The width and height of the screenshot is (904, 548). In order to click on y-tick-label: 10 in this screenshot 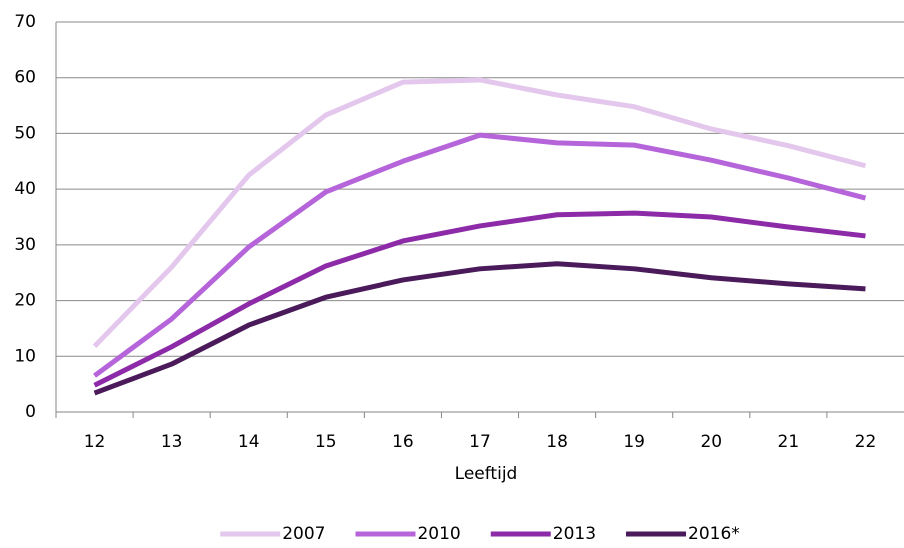, I will do `click(25, 356)`.